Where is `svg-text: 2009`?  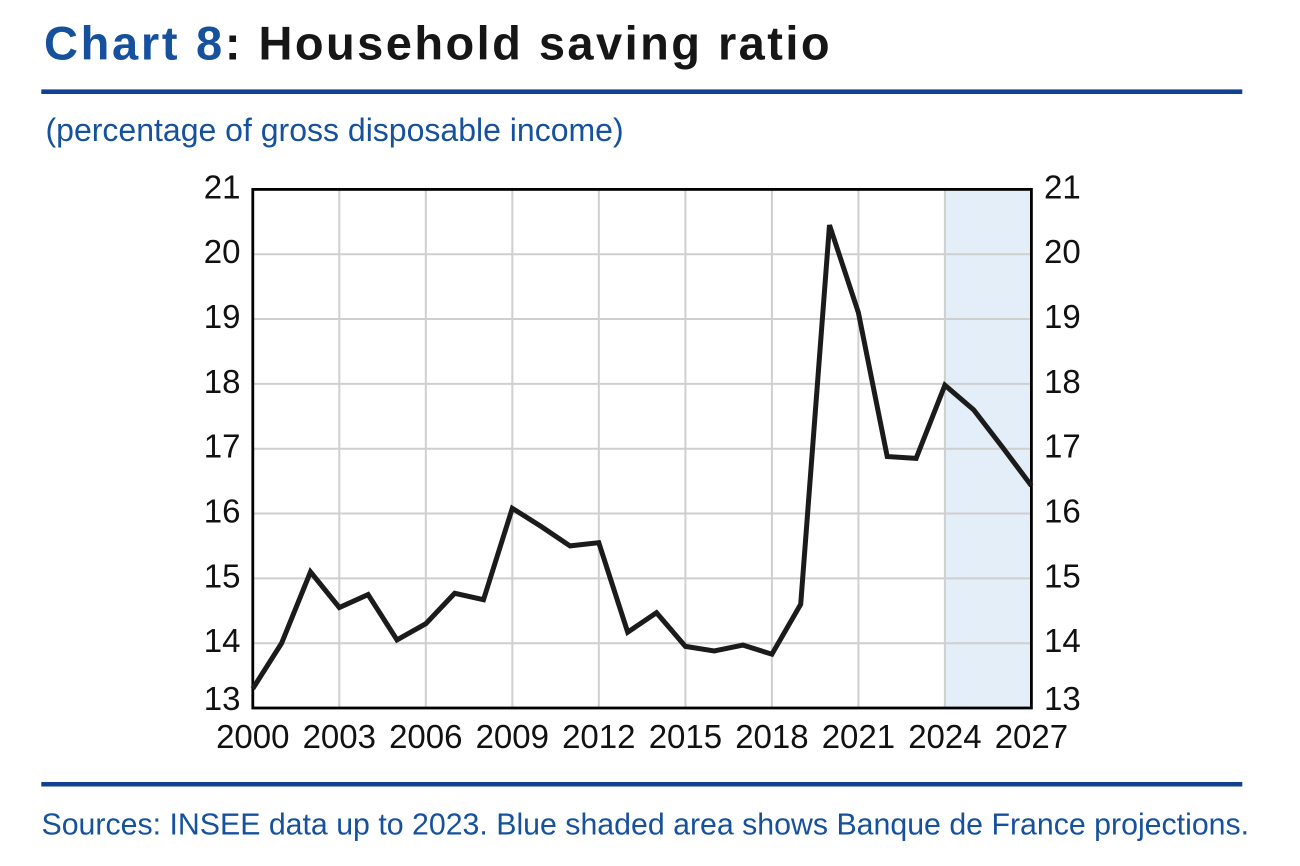
svg-text: 2009 is located at coordinates (512, 736).